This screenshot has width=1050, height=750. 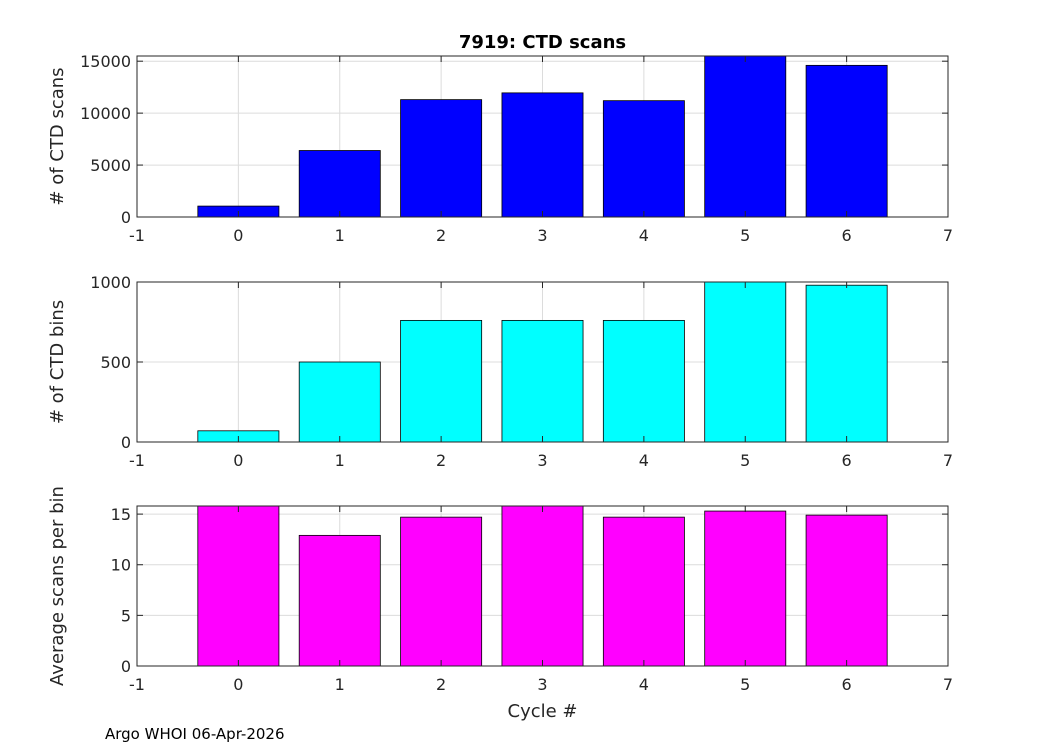 What do you see at coordinates (121, 565) in the screenshot?
I see `y-tick-label: 10` at bounding box center [121, 565].